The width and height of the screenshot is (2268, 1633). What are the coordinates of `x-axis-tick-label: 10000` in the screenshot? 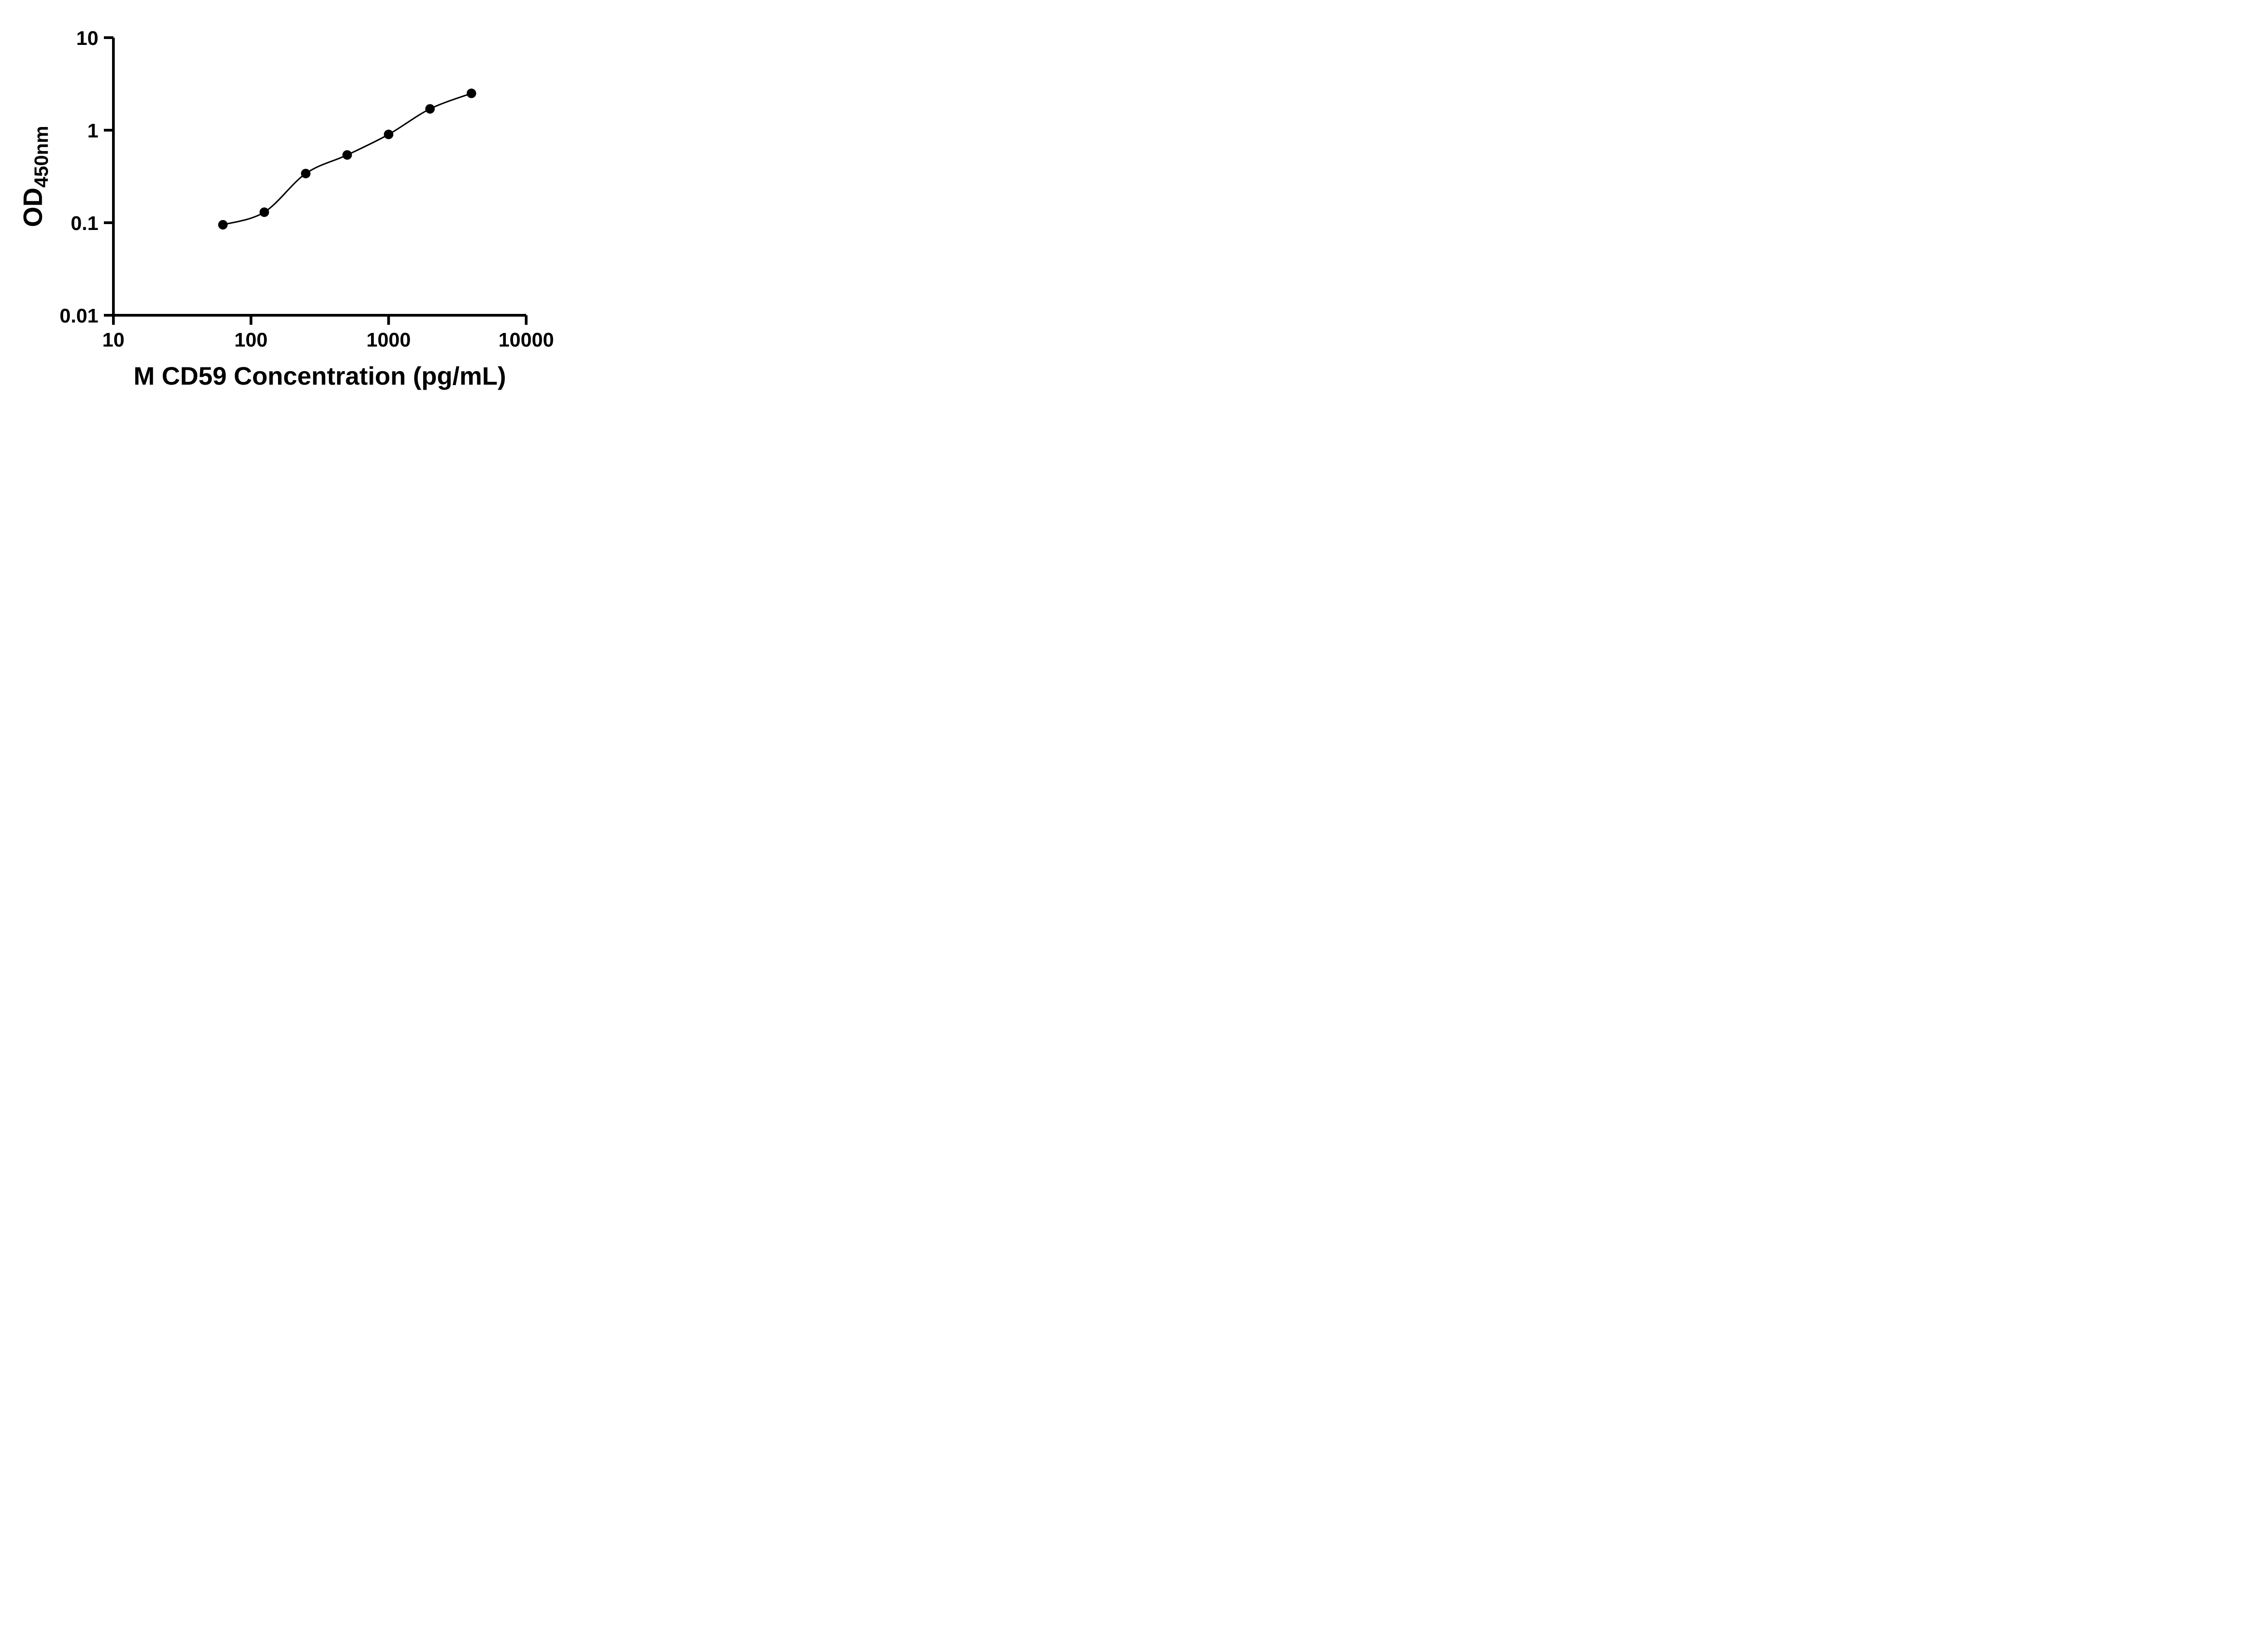 It's located at (526, 340).